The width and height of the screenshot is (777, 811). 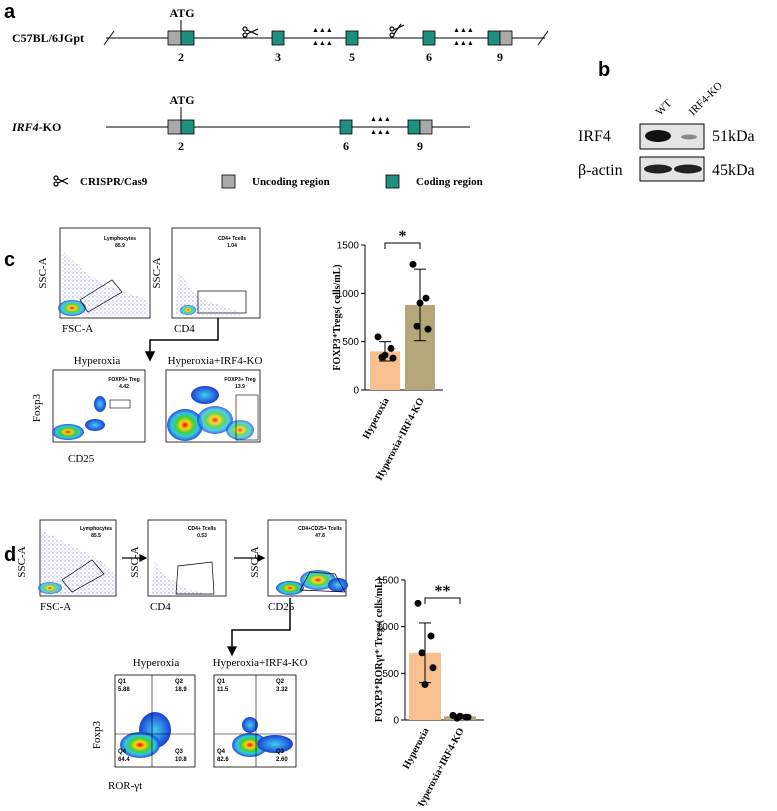 What do you see at coordinates (337, 317) in the screenshot?
I see `y-axis-label: FOXP3⁺Tregs( cells/mL)` at bounding box center [337, 317].